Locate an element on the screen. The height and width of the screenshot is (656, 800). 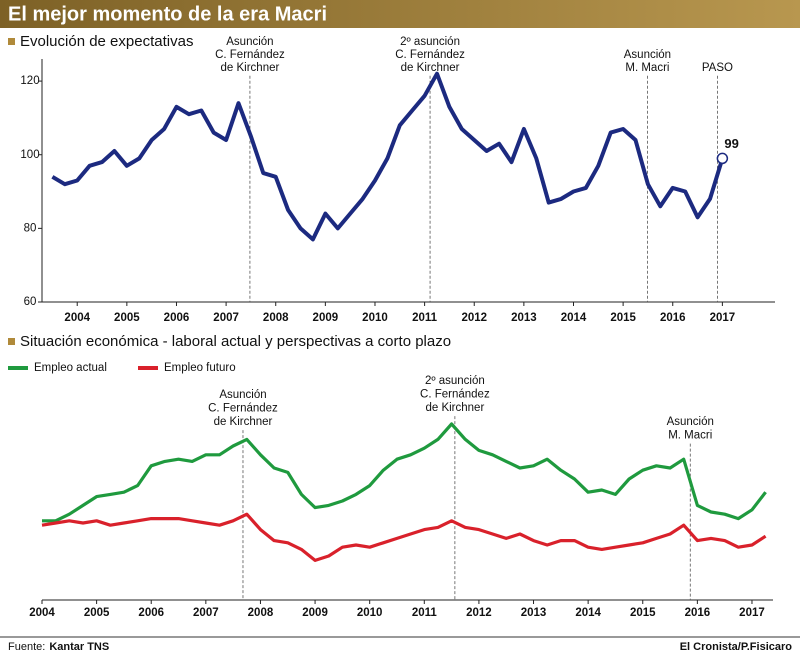
y-tick-label: 100 is located at coordinates (29, 155).